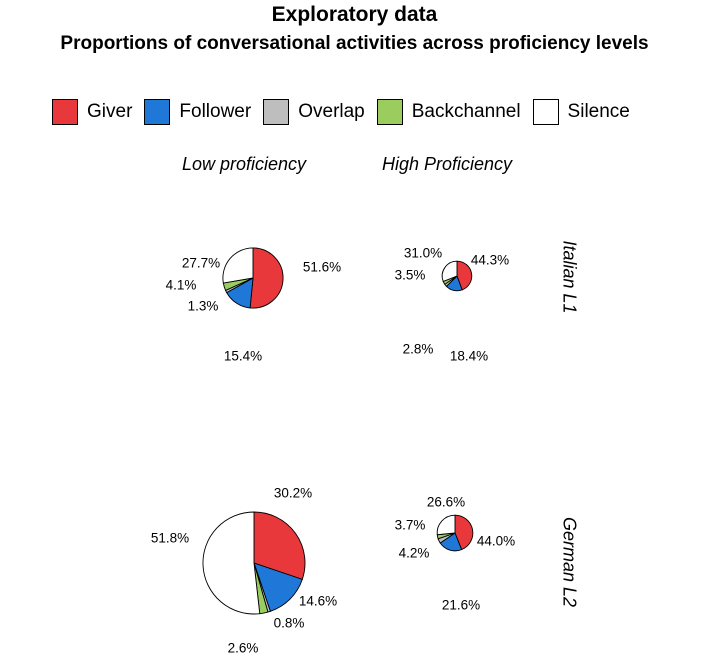 The image size is (709, 658). Describe the element at coordinates (496, 541) in the screenshot. I see `pie-4-label-giver: 44.0%` at that location.